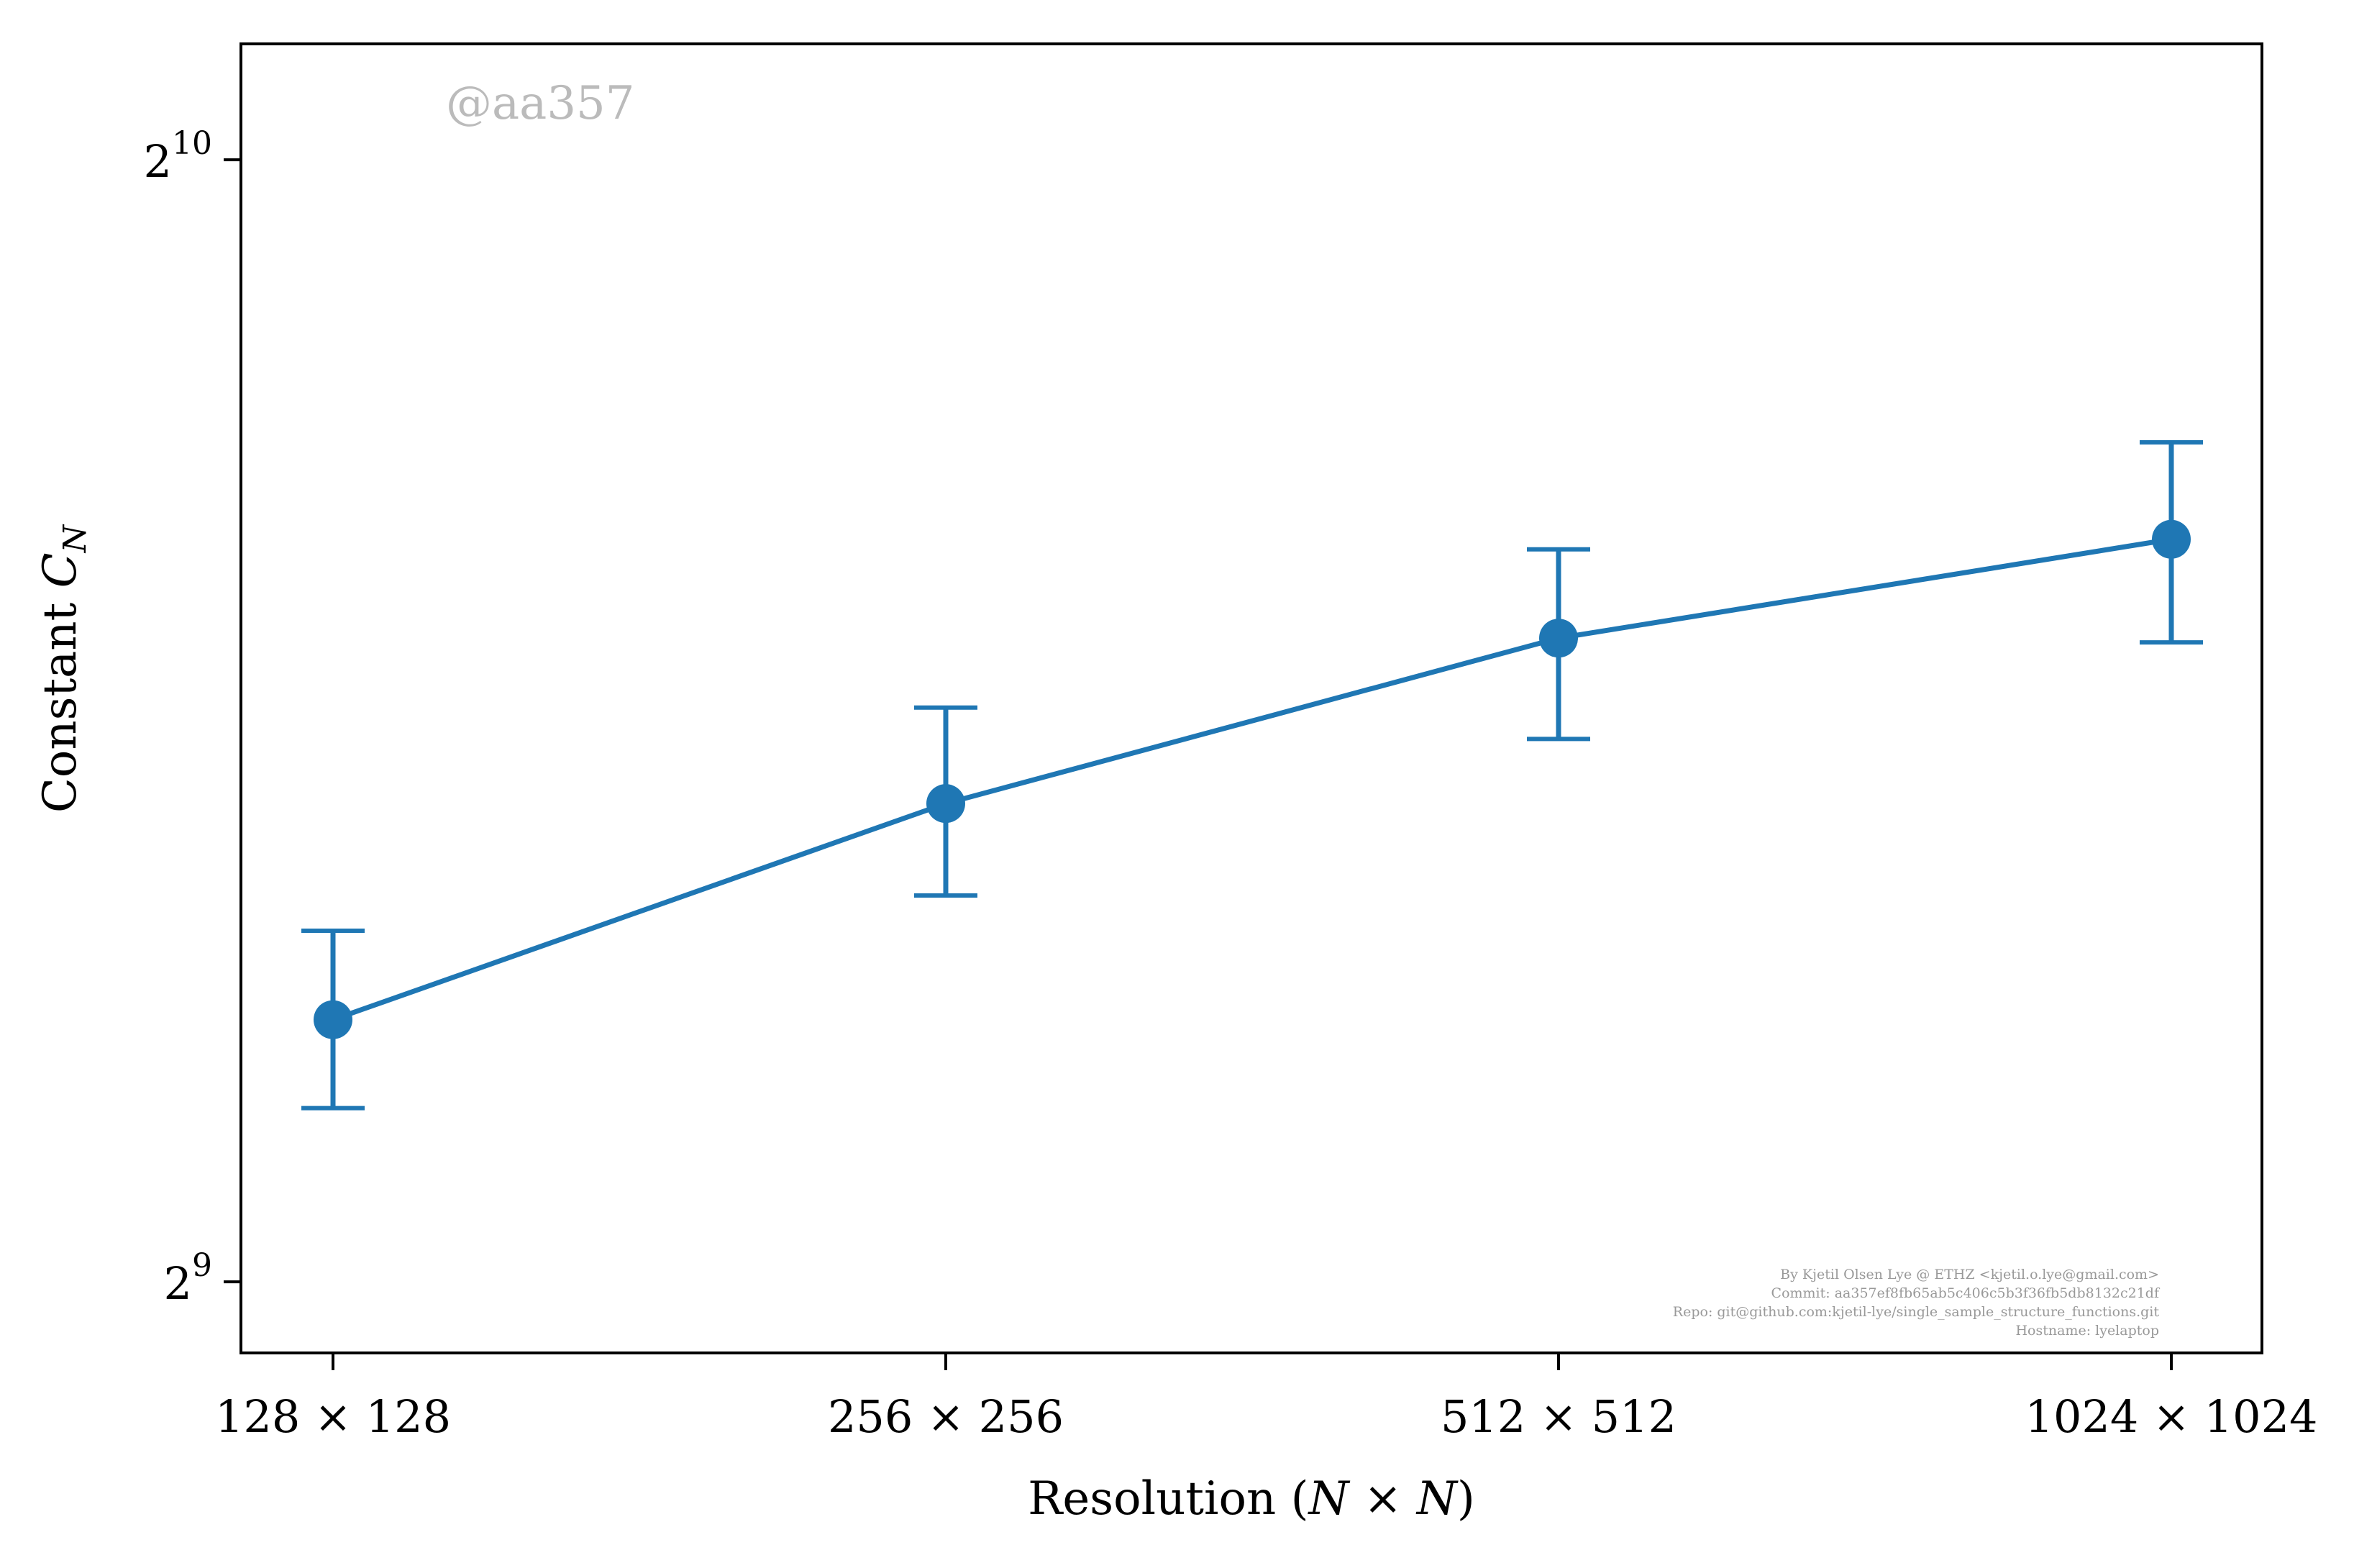 The height and width of the screenshot is (1568, 2354). I want to click on x-axis-label: Resolution (N × N), so click(1251, 1499).